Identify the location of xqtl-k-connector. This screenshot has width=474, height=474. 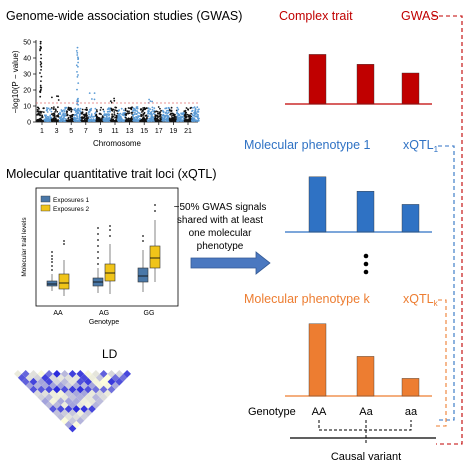
(441, 363).